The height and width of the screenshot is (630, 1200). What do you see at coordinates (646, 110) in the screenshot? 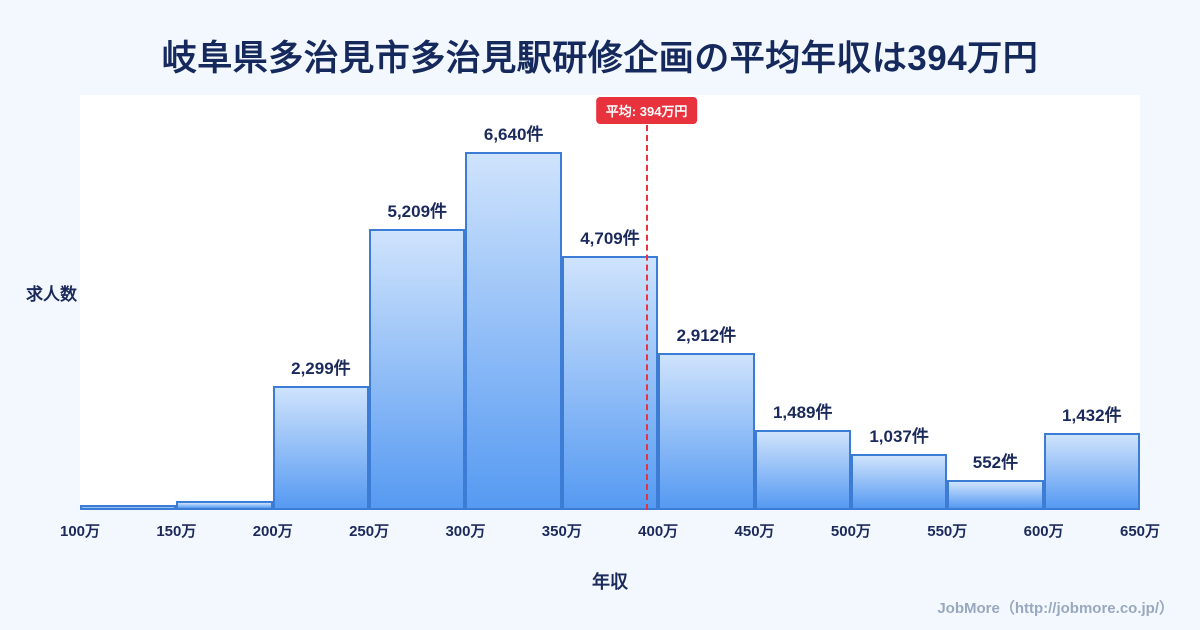
I see `average-badge: 平均: 394万円` at bounding box center [646, 110].